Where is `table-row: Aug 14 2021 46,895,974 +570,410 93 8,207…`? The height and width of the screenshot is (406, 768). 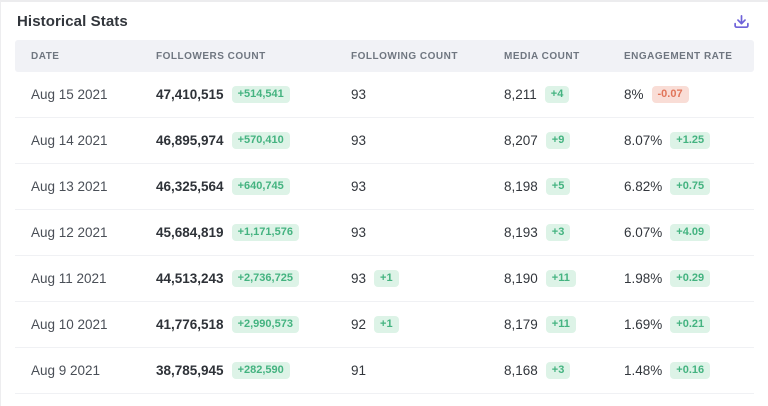 table-row: Aug 14 2021 46,895,974 +570,410 93 8,207… is located at coordinates (384, 141).